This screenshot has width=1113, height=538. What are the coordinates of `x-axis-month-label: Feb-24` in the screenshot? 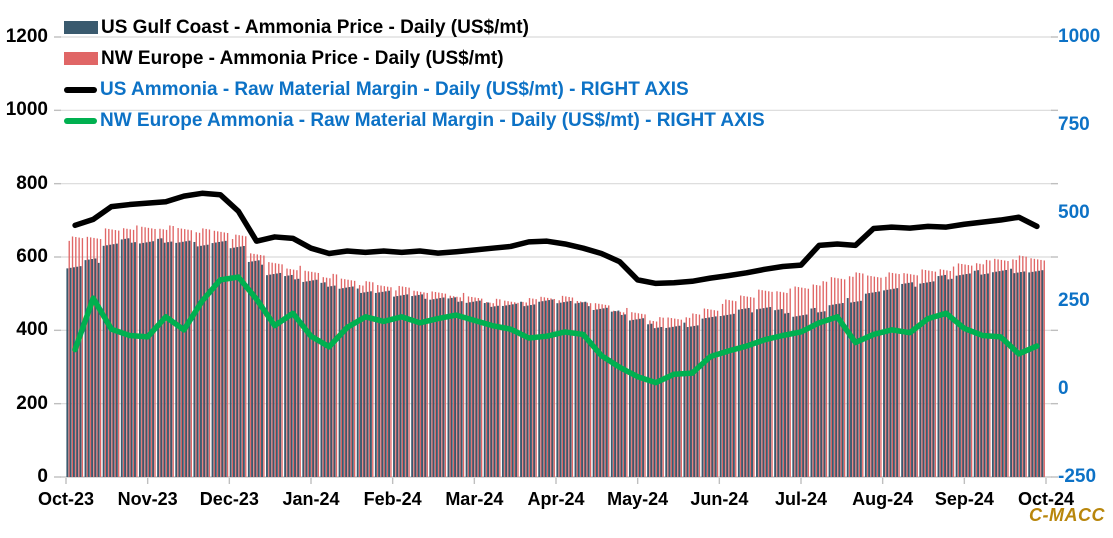 It's located at (392, 499).